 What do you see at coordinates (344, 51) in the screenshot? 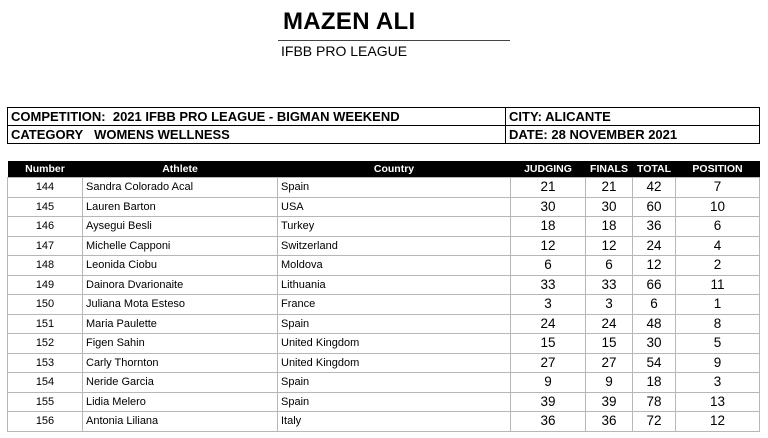
I see `judge-organization: IFBB PRO LEAGUE` at bounding box center [344, 51].